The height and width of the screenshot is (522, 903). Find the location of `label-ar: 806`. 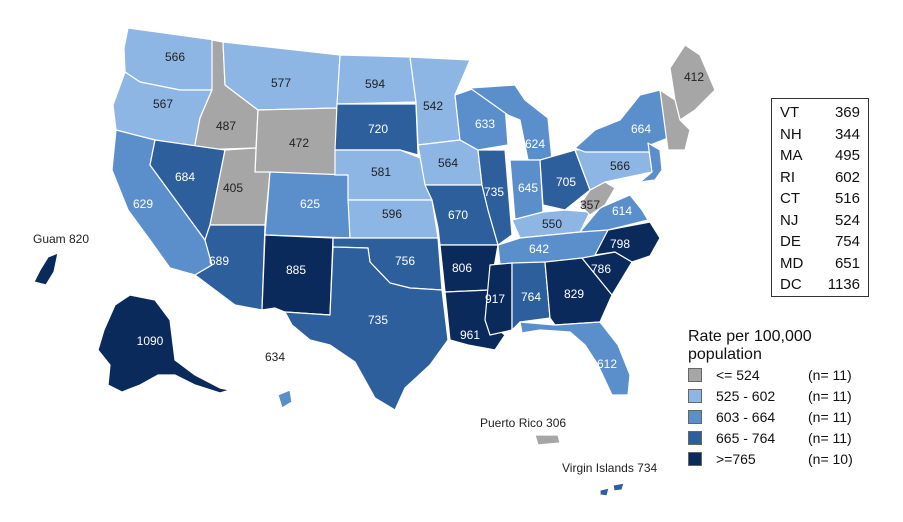

label-ar: 806 is located at coordinates (462, 268).